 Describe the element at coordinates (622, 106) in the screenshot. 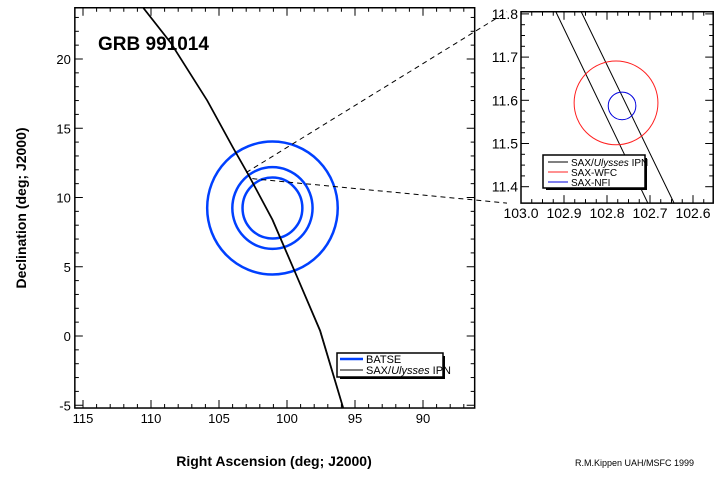

I see `sax-nfi-circle` at that location.